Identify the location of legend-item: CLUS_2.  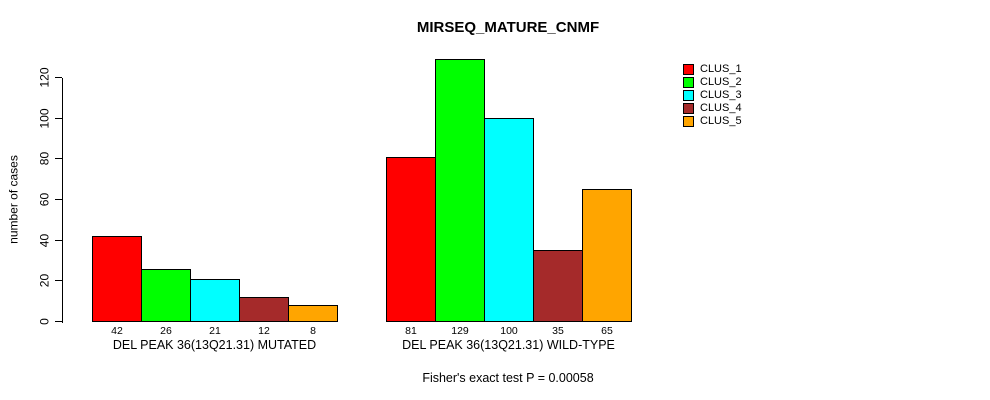
(712, 82).